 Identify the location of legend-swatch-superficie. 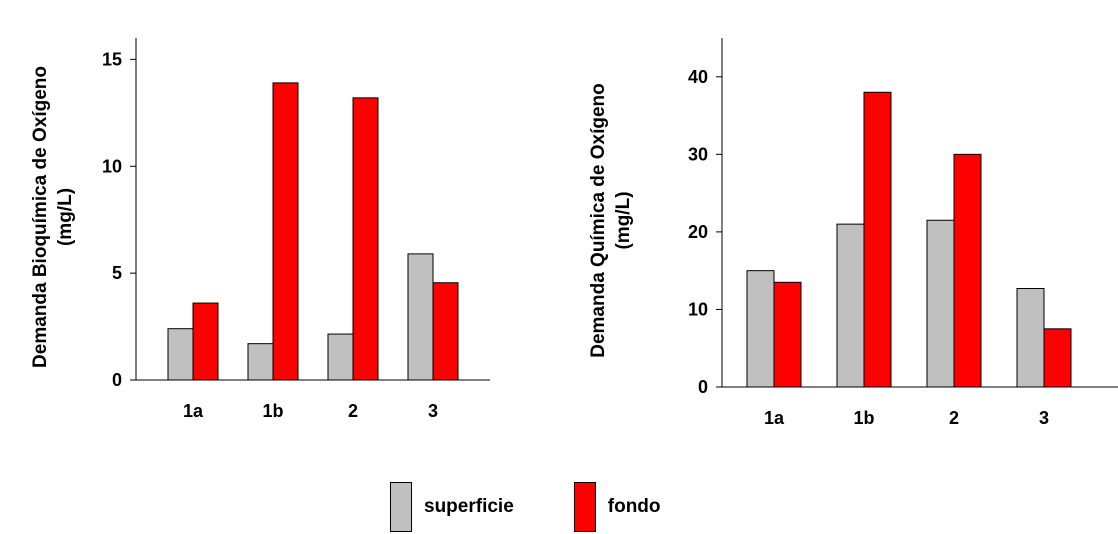
(401, 507).